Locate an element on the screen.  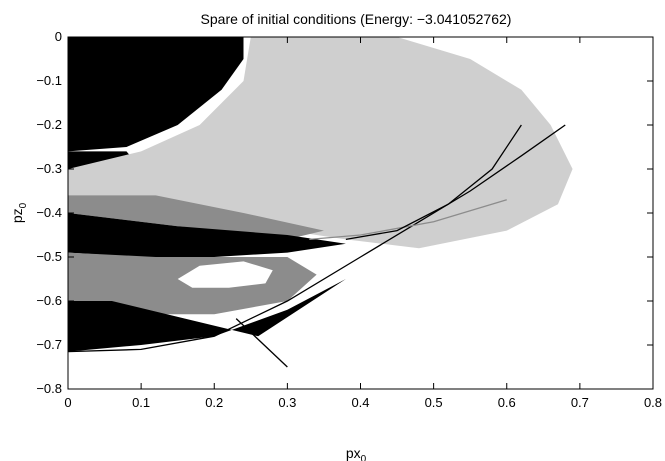
y-tick-label: −0.6 is located at coordinates (49, 300).